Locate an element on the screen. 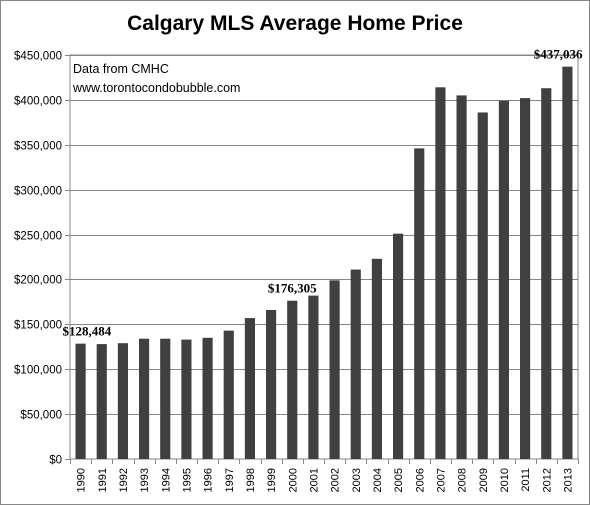  y-tick-label: $300,000 is located at coordinates (38, 192).